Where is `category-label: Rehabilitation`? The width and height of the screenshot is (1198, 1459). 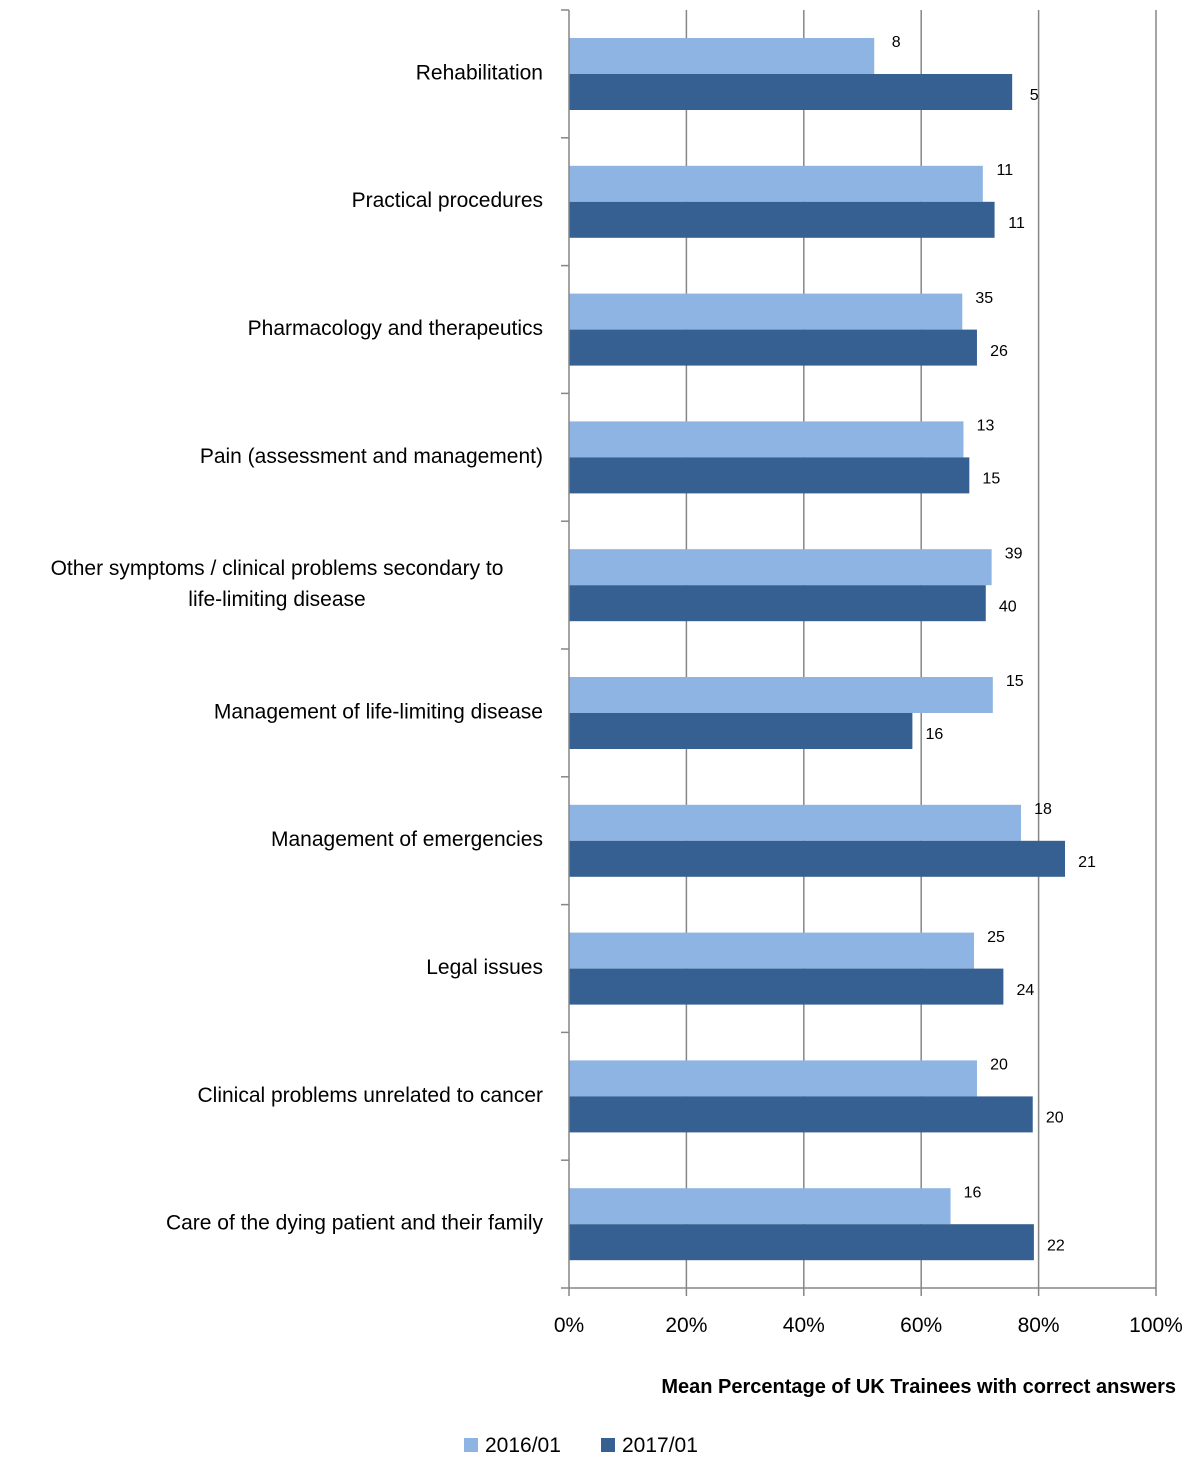 category-label: Rehabilitation is located at coordinates (479, 72).